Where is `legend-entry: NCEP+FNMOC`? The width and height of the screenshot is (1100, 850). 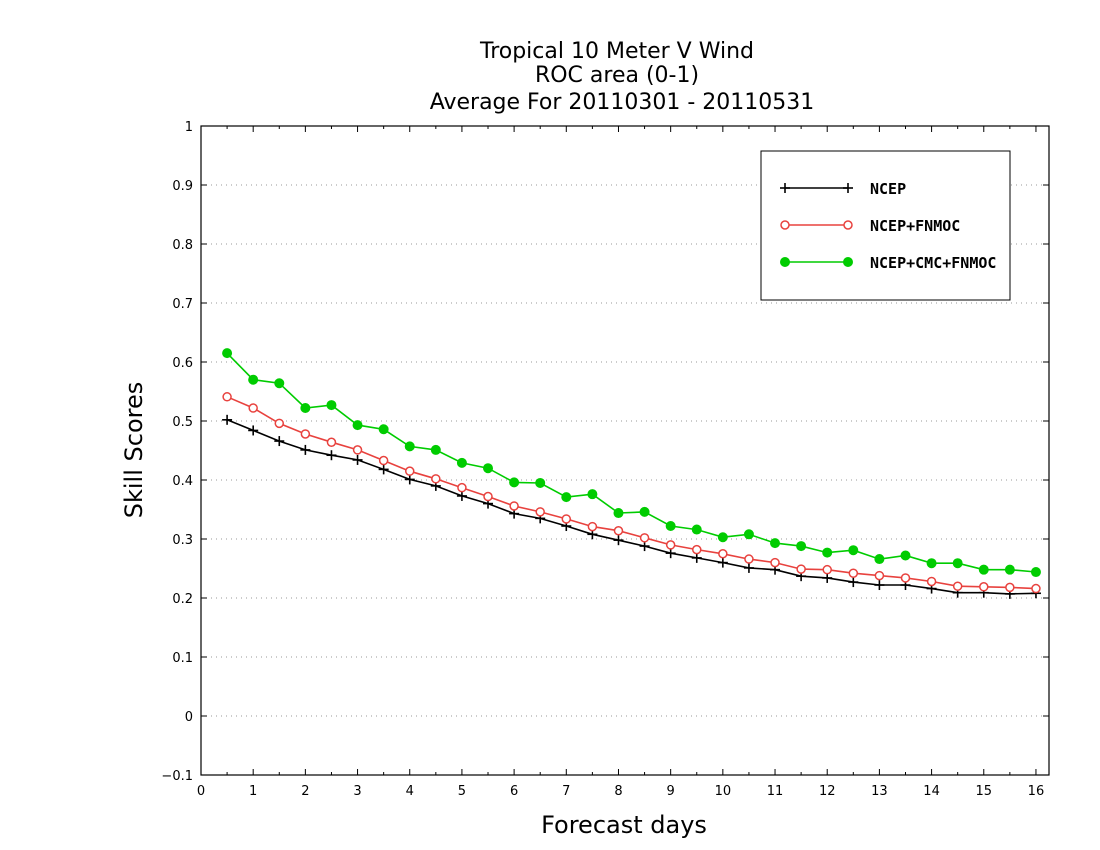 legend-entry: NCEP+FNMOC is located at coordinates (870, 226).